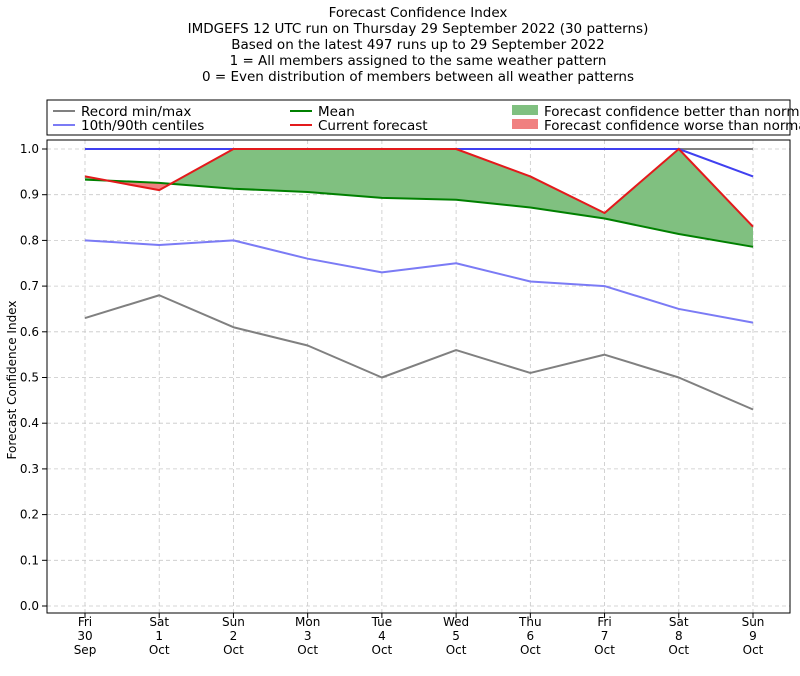 This screenshot has height=676, width=800. Describe the element at coordinates (456, 622) in the screenshot. I see `x-tick-label: Wed` at that location.